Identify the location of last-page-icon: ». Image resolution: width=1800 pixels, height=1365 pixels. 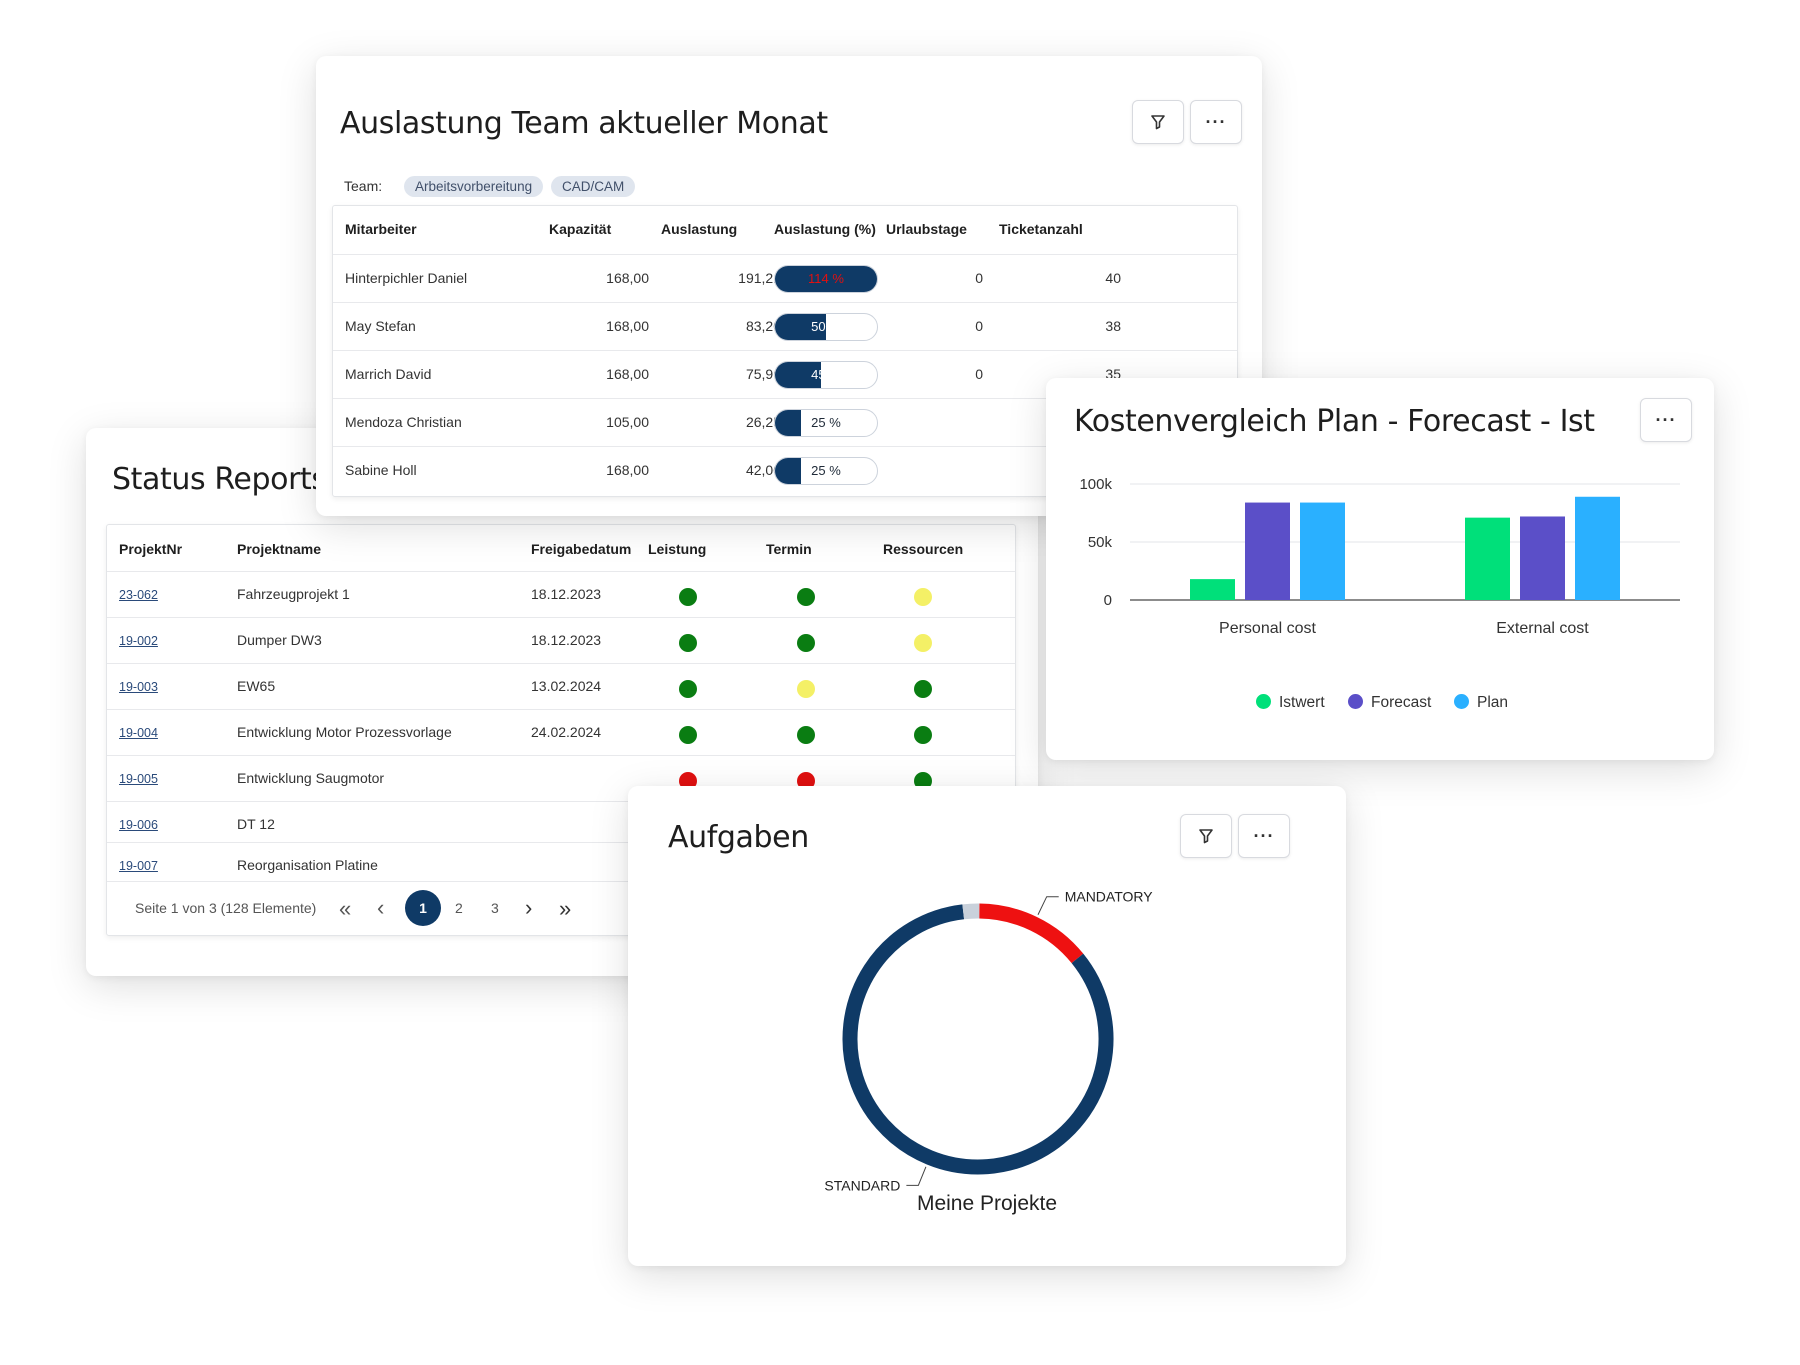
(565, 908).